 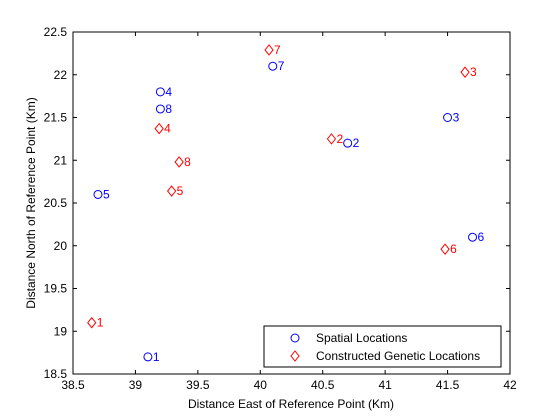 I want to click on y-tick-label: 20, so click(x=61, y=246).